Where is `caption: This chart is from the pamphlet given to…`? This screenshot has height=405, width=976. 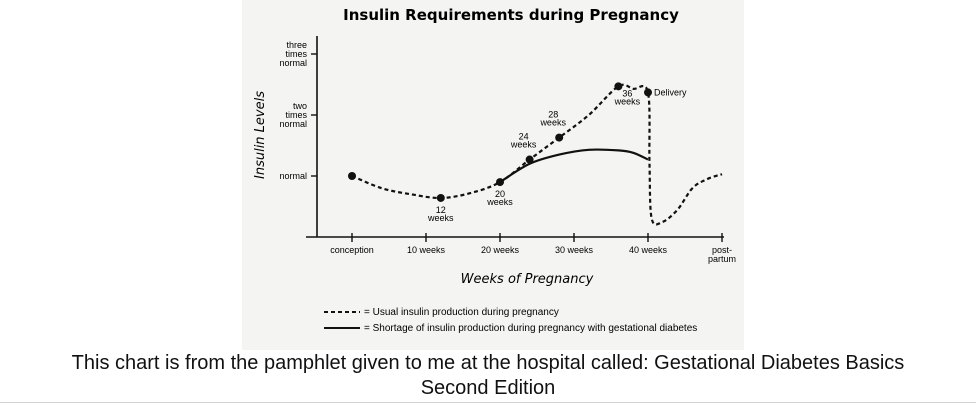 caption: This chart is from the pamphlet given to… is located at coordinates (488, 376).